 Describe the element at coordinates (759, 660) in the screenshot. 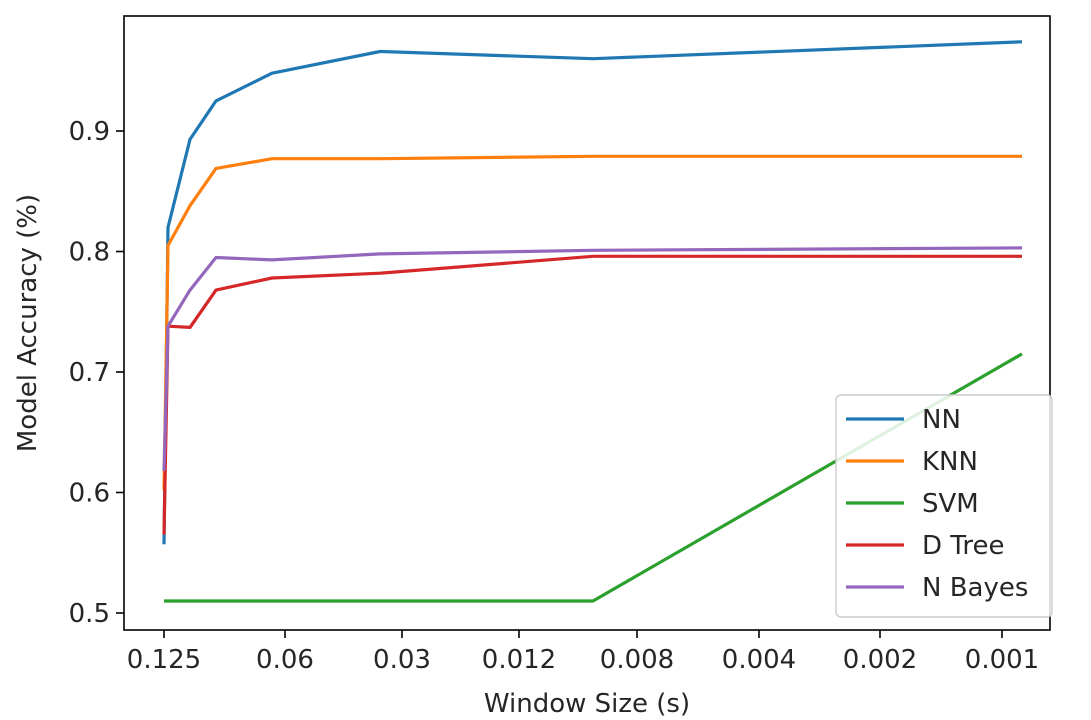

I see `x-tick-label: 0.004` at that location.